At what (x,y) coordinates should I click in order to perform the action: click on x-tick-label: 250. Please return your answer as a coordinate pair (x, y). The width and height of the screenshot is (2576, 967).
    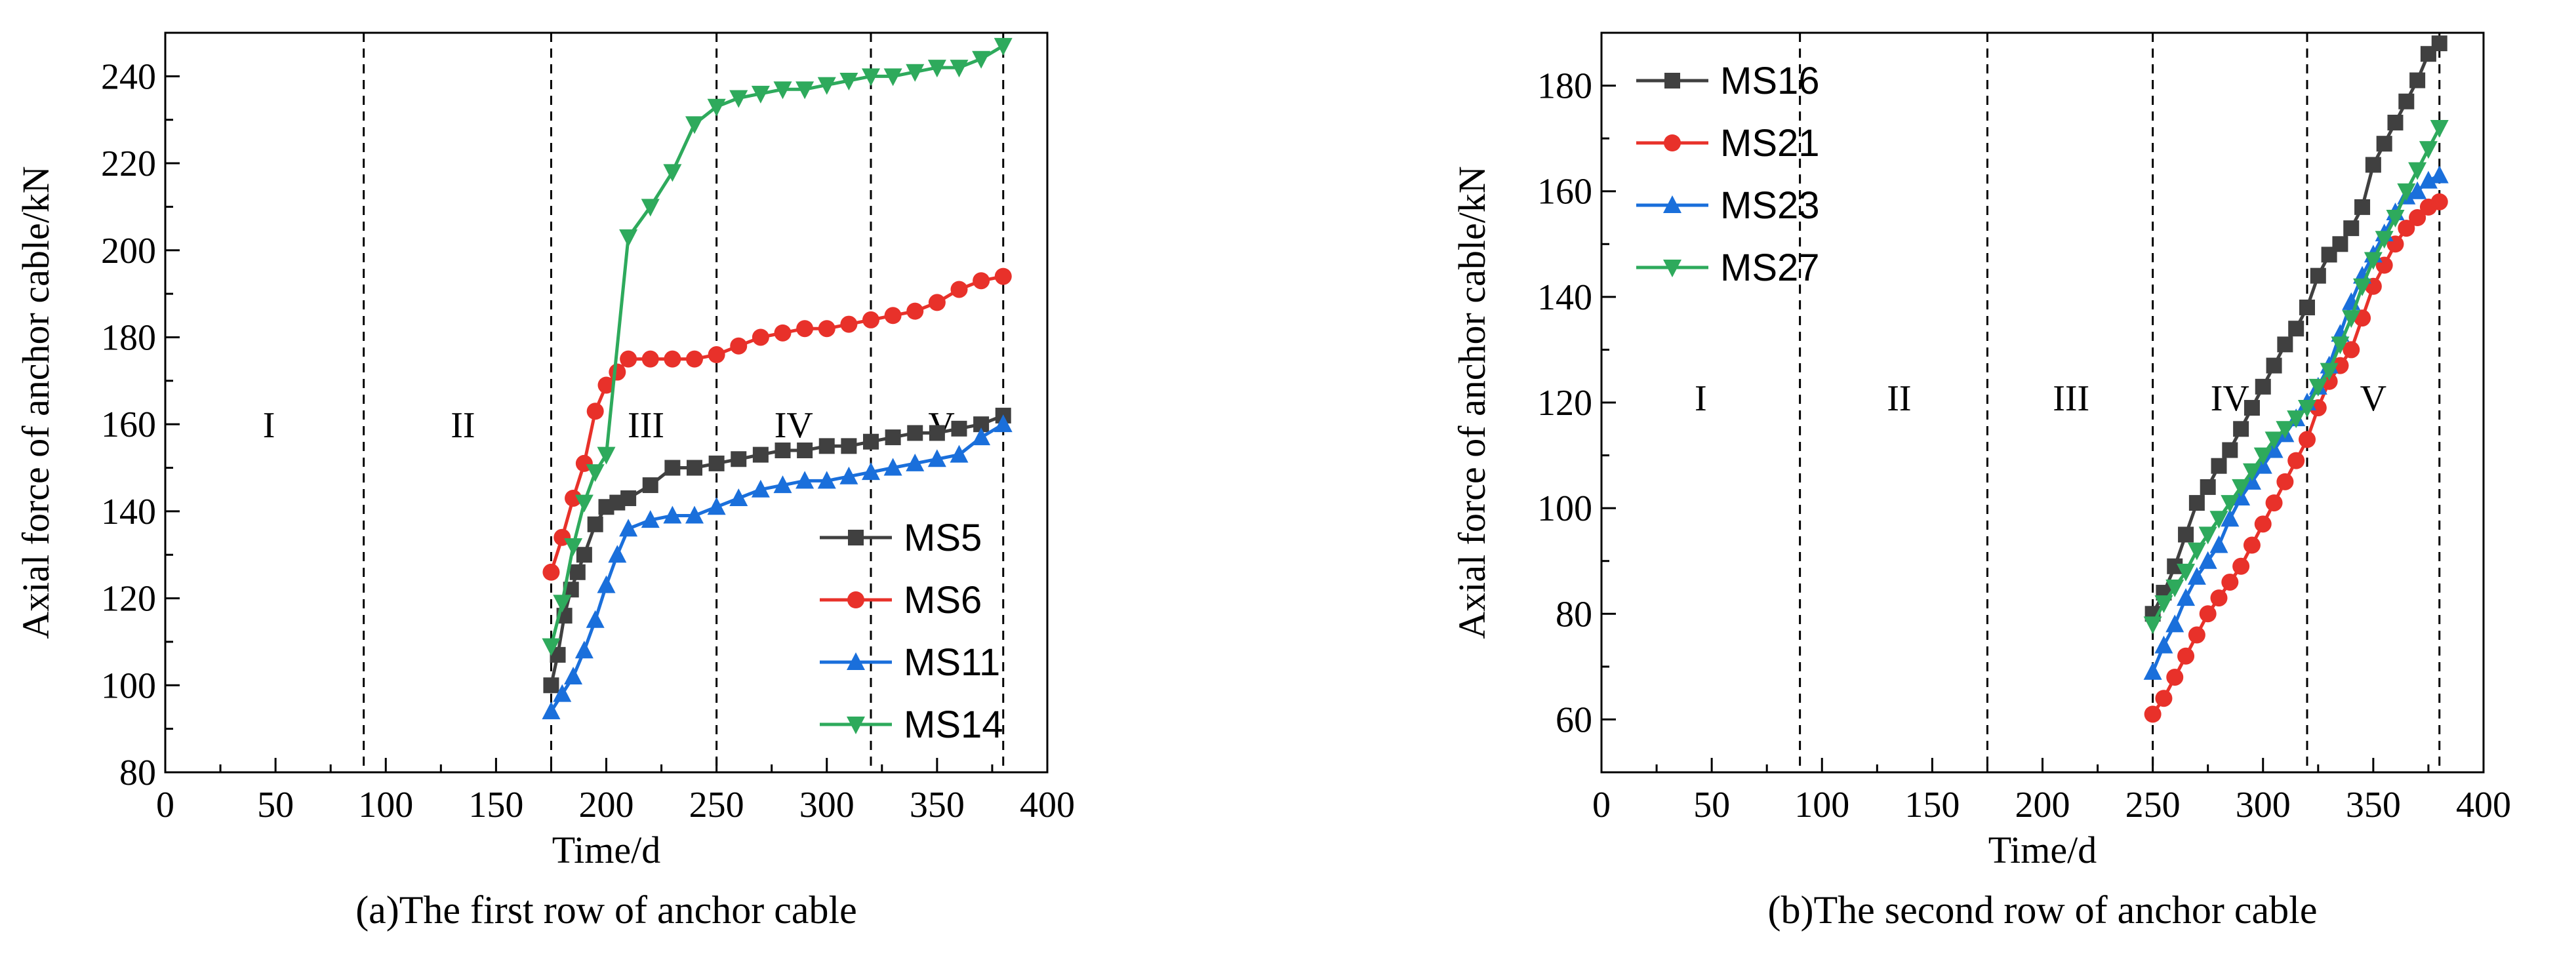
    Looking at the image, I should click on (716, 805).